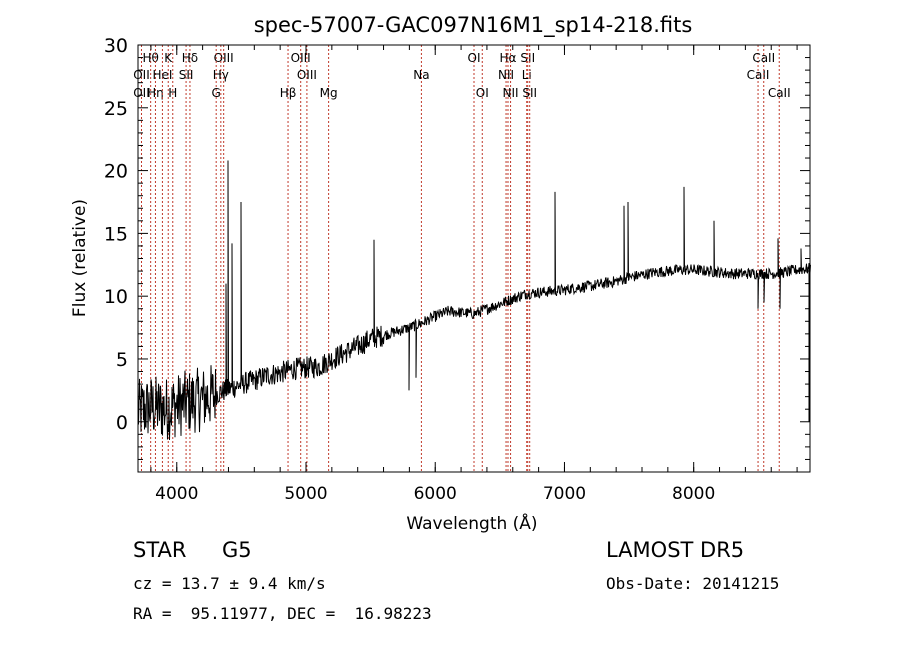  I want to click on line-marker-label: Hδ, so click(190, 58).